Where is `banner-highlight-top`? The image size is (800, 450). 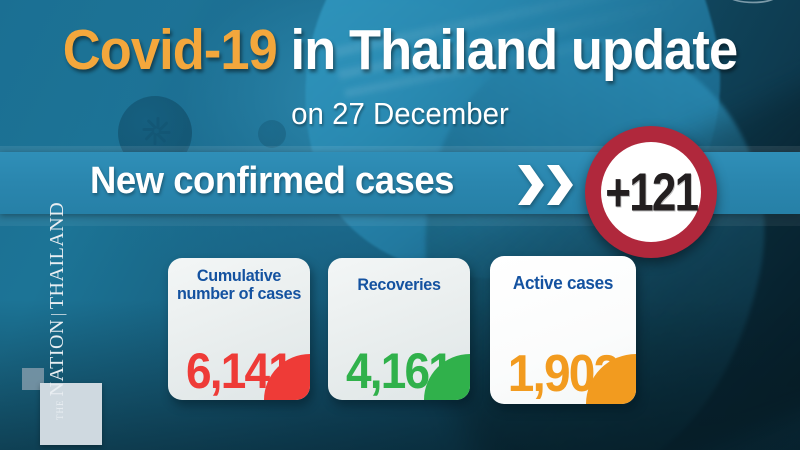 banner-highlight-top is located at coordinates (400, 150).